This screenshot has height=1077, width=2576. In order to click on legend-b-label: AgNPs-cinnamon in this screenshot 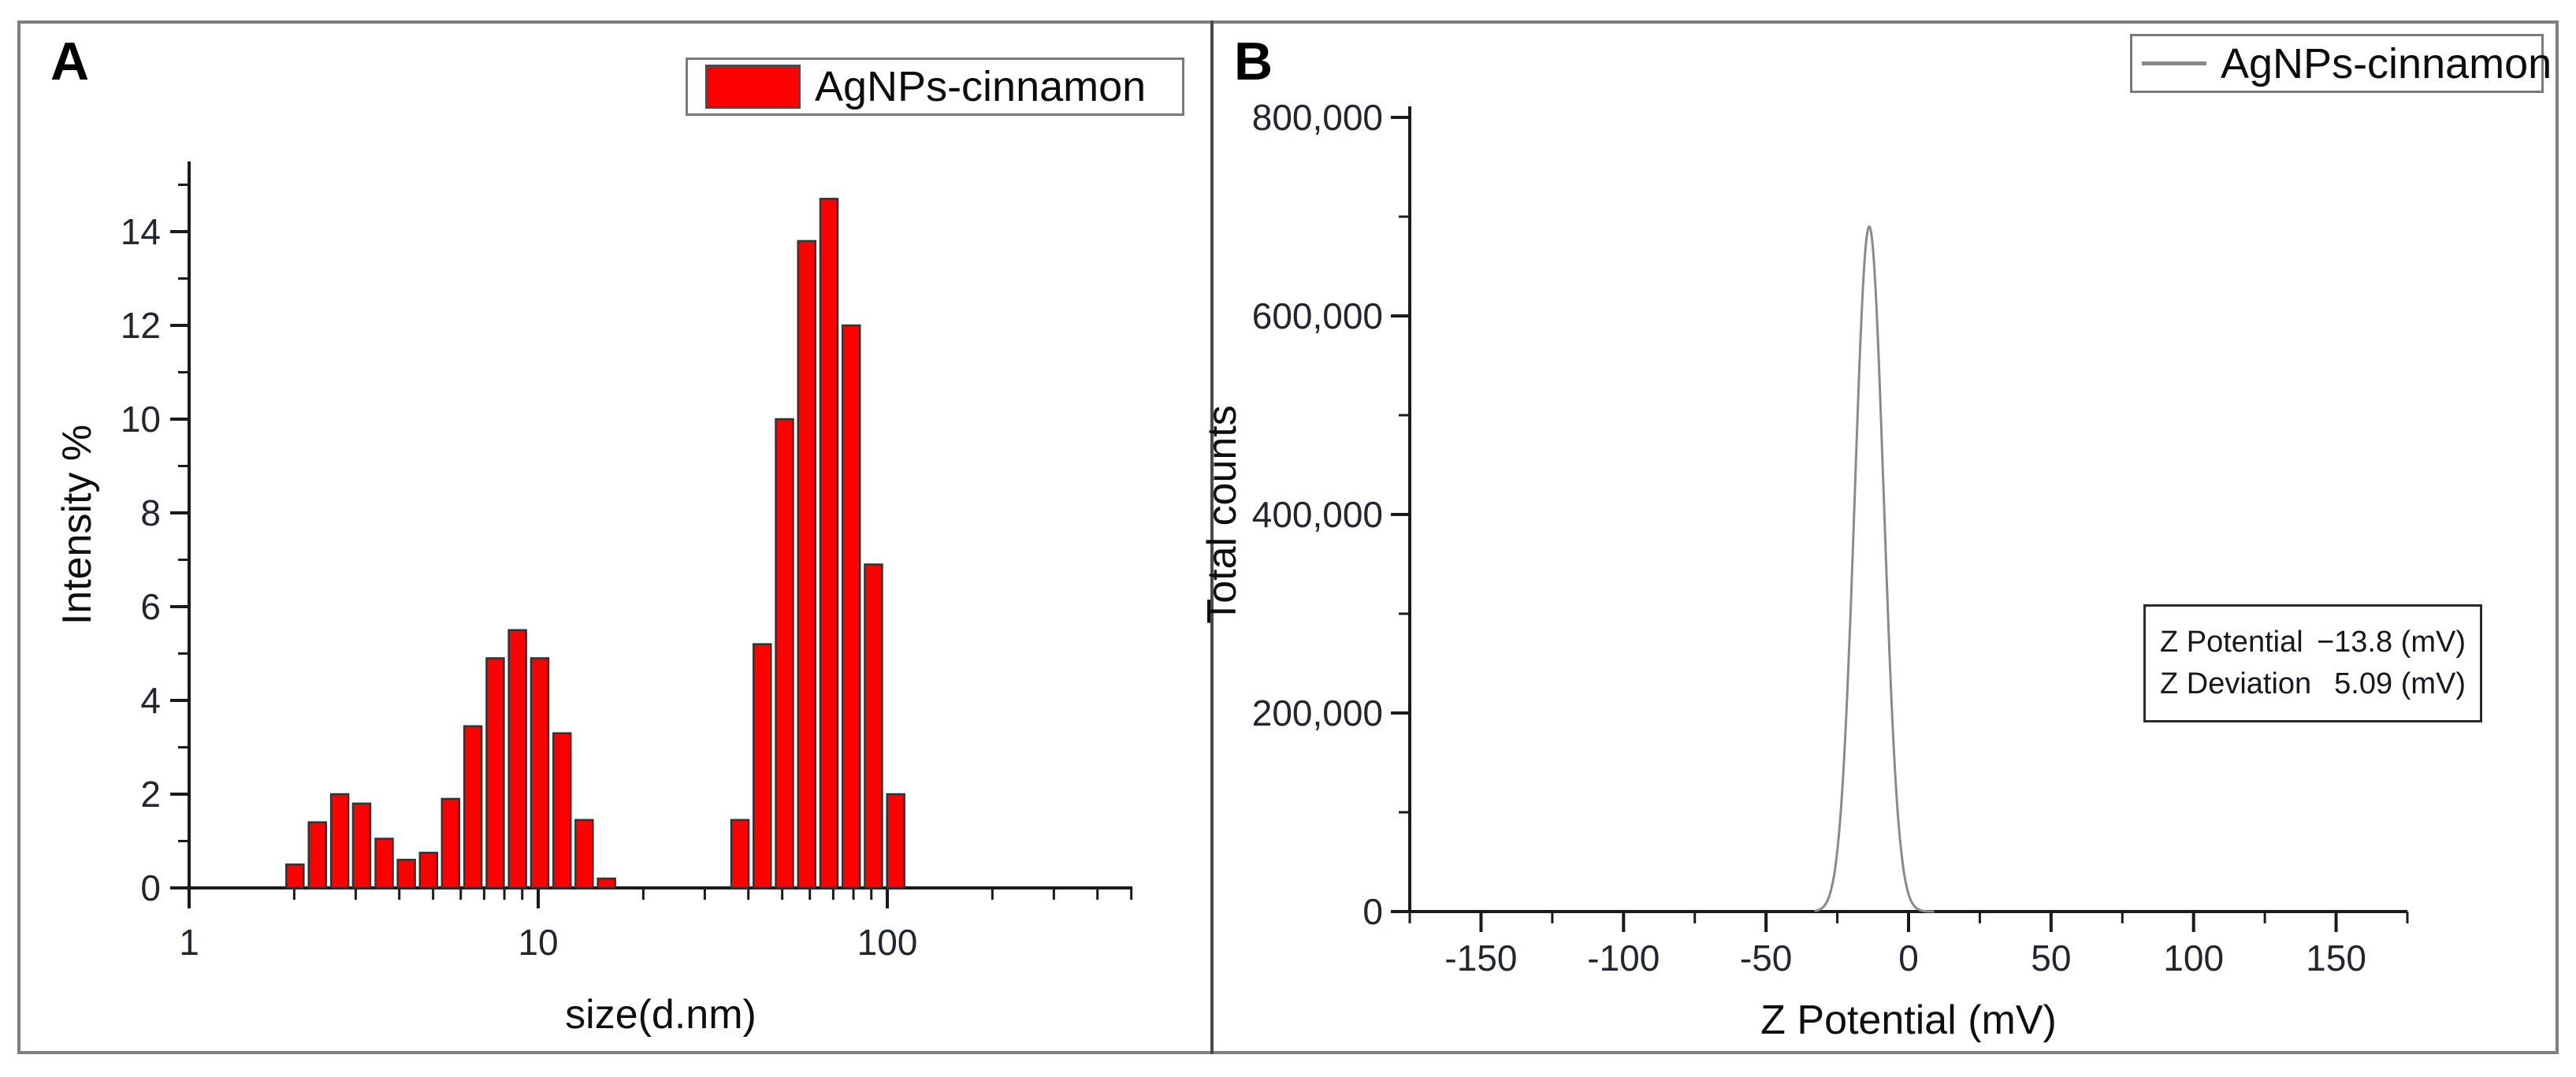, I will do `click(2386, 63)`.